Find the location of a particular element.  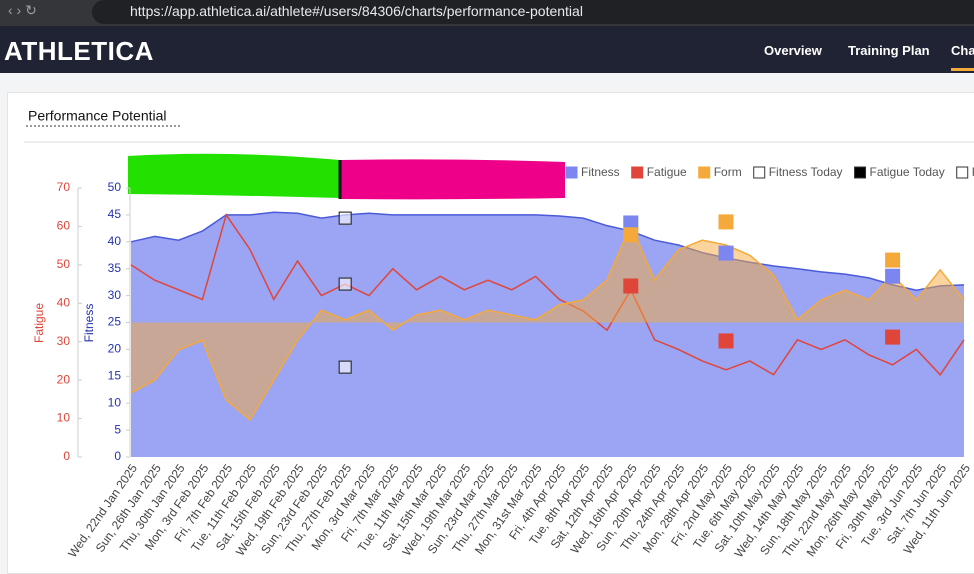

nav-item: Cha is located at coordinates (962, 57).